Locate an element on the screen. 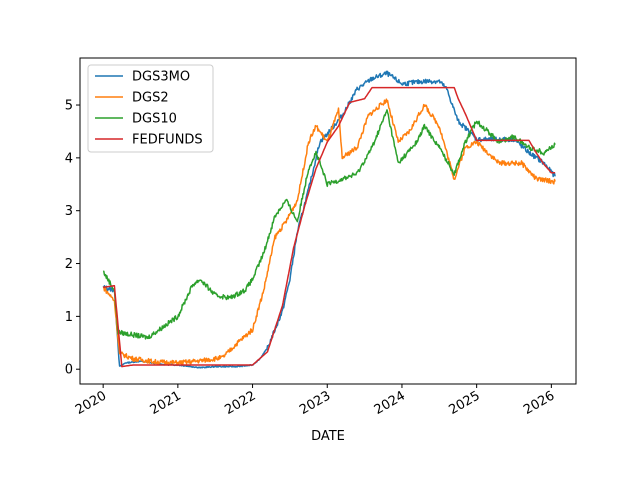 The width and height of the screenshot is (640, 484). x-tick-label: 2024 is located at coordinates (390, 403).